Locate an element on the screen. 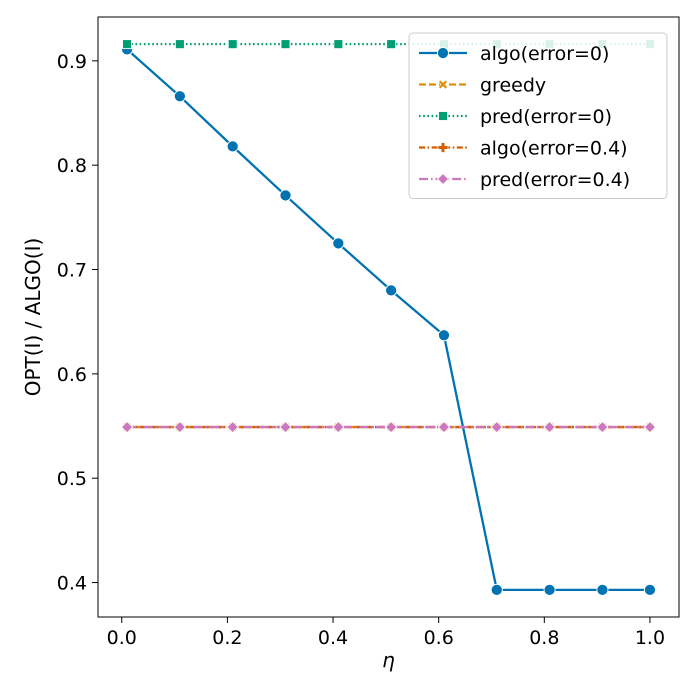 This screenshot has width=700, height=700. legend-label: greedy is located at coordinates (513, 86).